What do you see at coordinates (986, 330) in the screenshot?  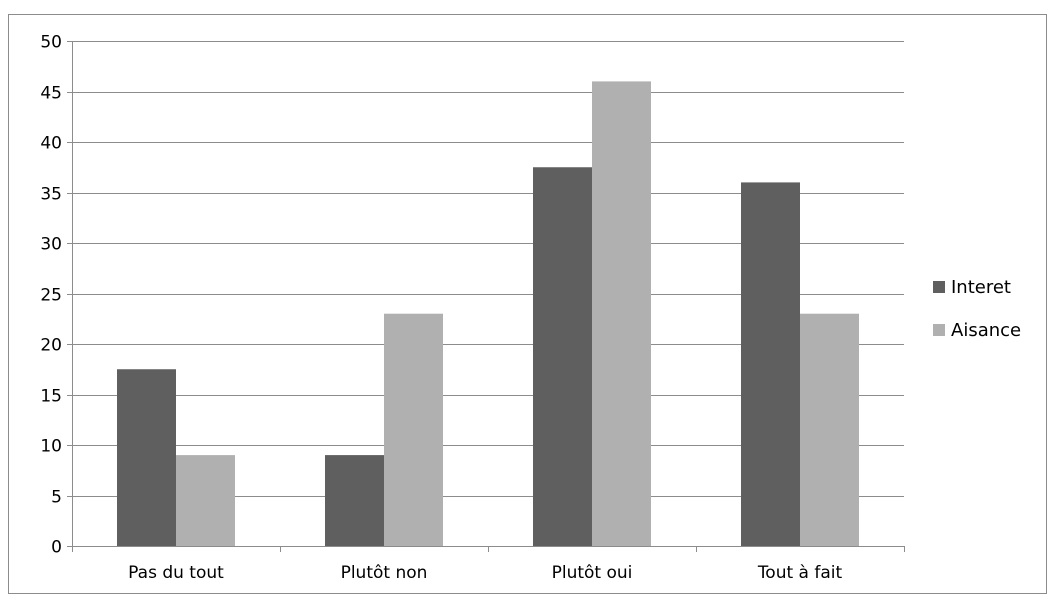 I see `legend-label-aisance: Aisance` at bounding box center [986, 330].